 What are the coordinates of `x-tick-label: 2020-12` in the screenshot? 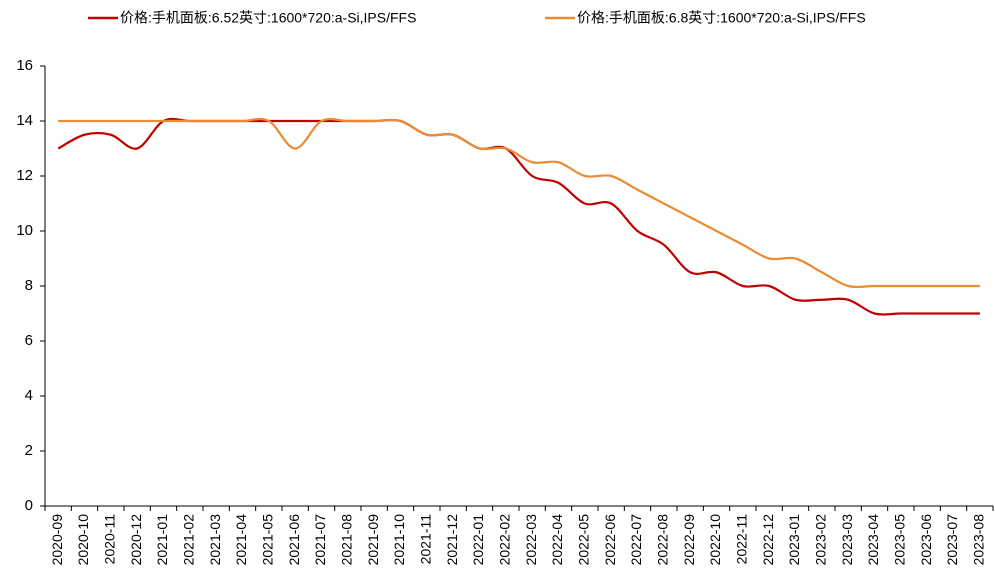 It's located at (136, 540).